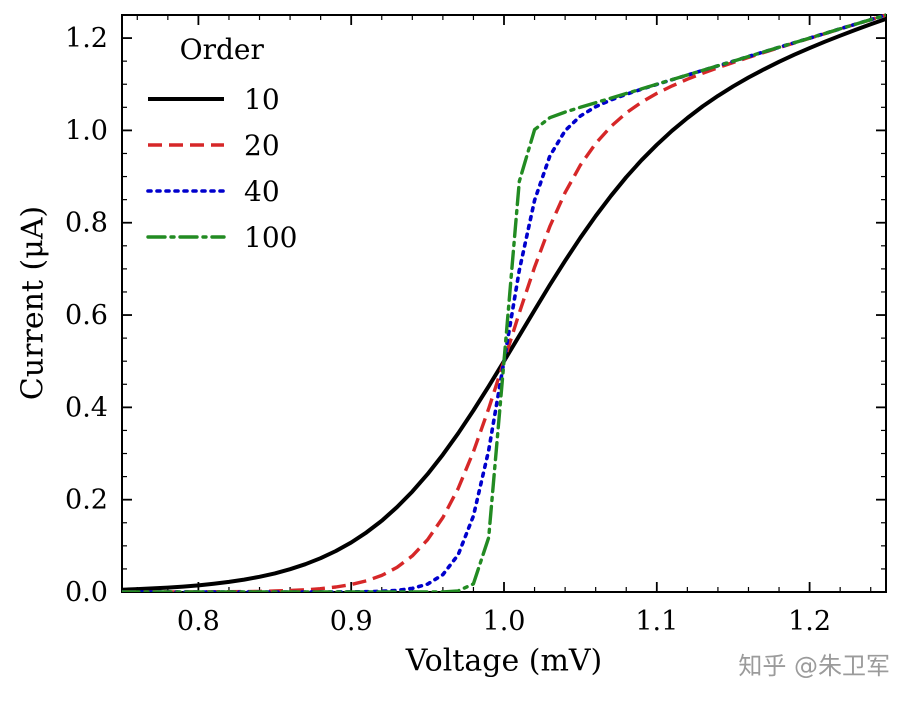 Image resolution: width=906 pixels, height=701 pixels. Describe the element at coordinates (351, 621) in the screenshot. I see `x-tick-label: 0.9` at that location.